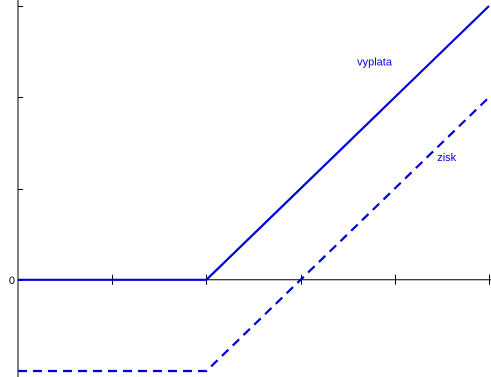 This screenshot has height=377, width=491. Describe the element at coordinates (375, 62) in the screenshot. I see `series-label-vyplata: vyplata` at that location.